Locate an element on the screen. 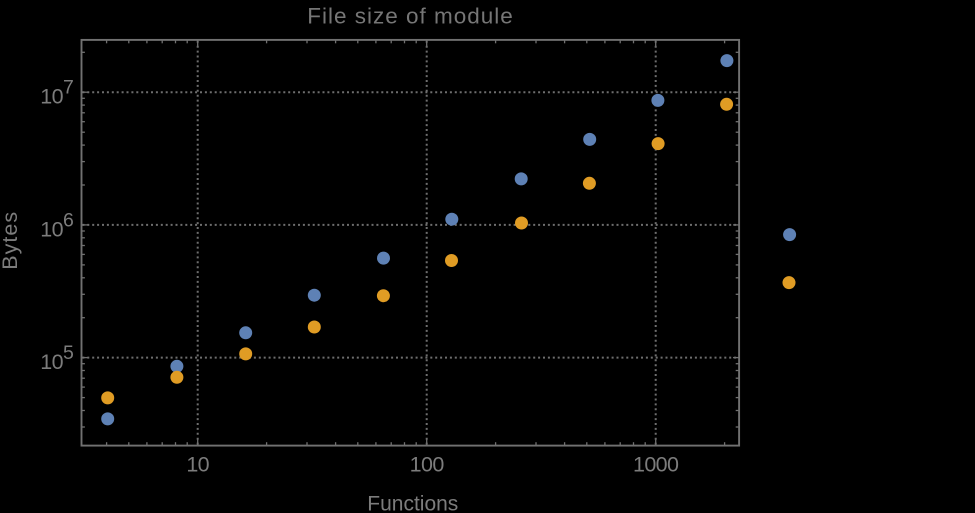  svg-text: 7 is located at coordinates (68, 88).